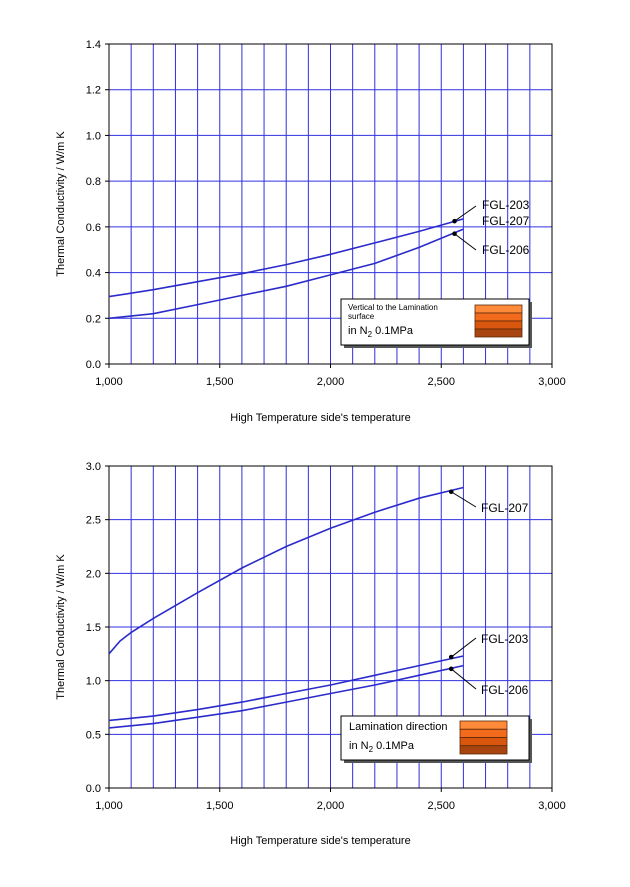 Image resolution: width=630 pixels, height=887 pixels. What do you see at coordinates (93, 628) in the screenshot?
I see `y-tick-label: 1.5` at bounding box center [93, 628].